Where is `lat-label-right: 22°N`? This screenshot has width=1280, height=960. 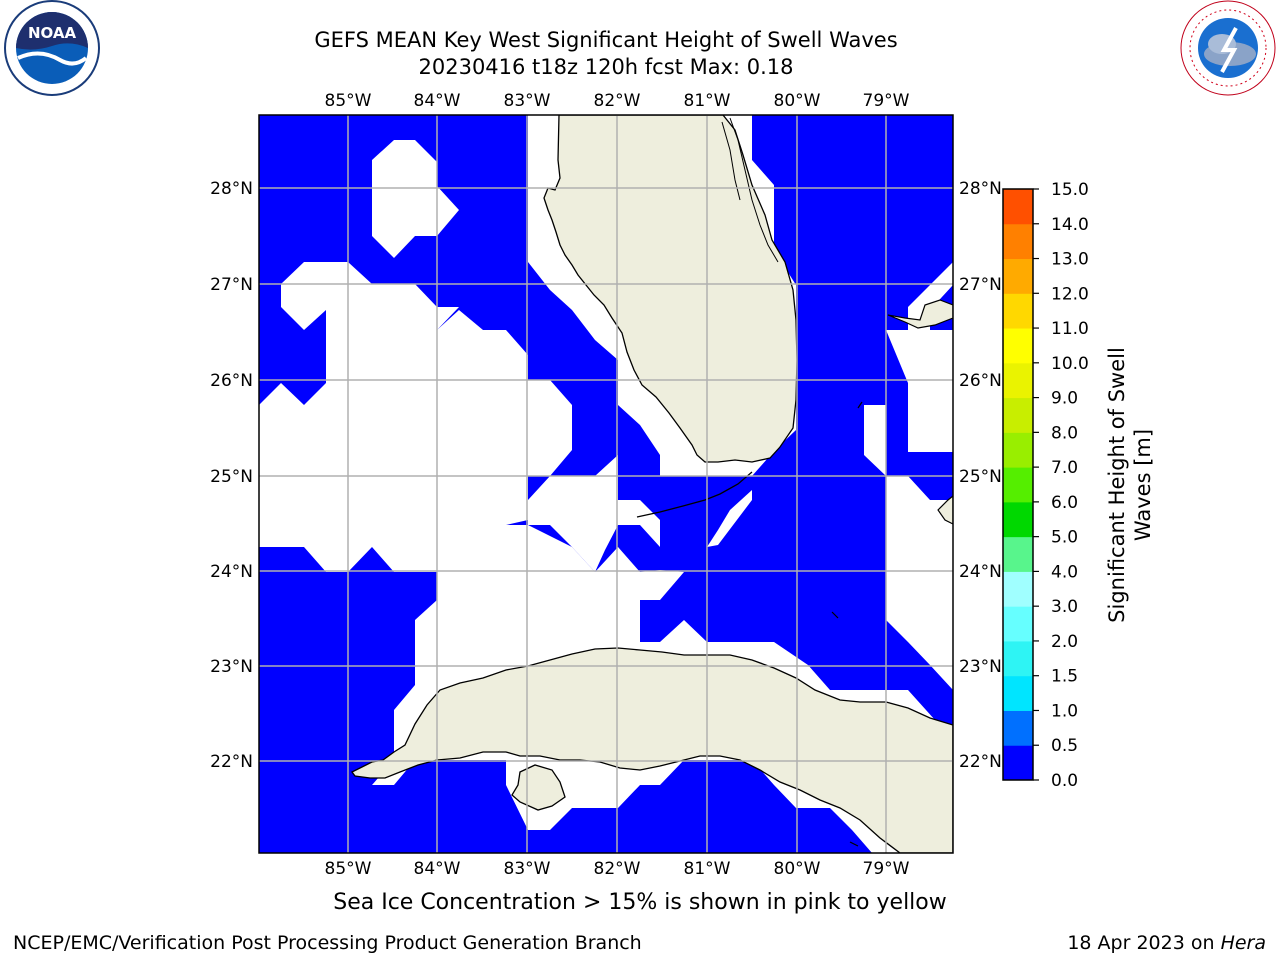
lat-label-right: 22°N is located at coordinates (980, 762).